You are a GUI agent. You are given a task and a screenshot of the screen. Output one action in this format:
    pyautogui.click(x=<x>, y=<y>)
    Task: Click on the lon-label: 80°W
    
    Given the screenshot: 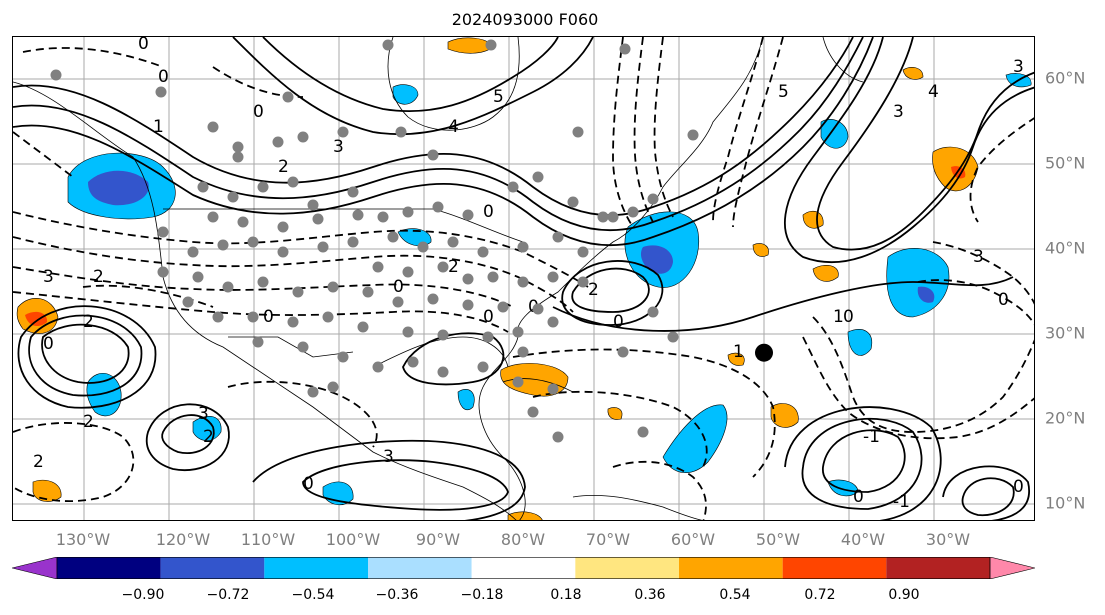 What is the action you would take?
    pyautogui.click(x=523, y=539)
    